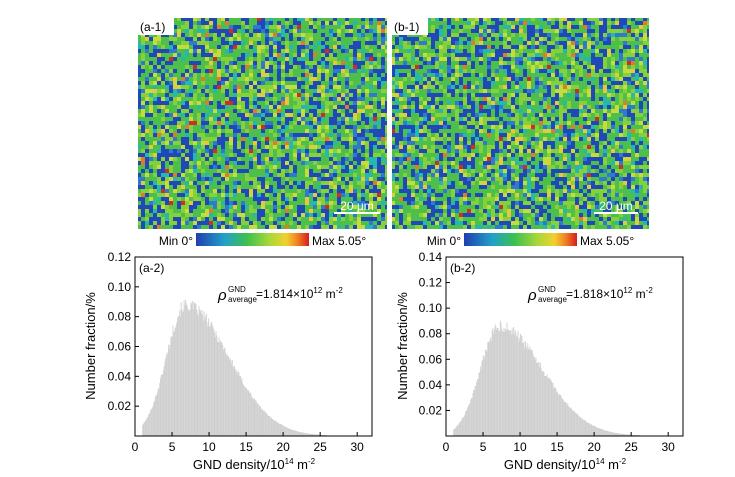  Describe the element at coordinates (550, 464) in the screenshot. I see `x-axis-label-text: GND density/10` at that location.